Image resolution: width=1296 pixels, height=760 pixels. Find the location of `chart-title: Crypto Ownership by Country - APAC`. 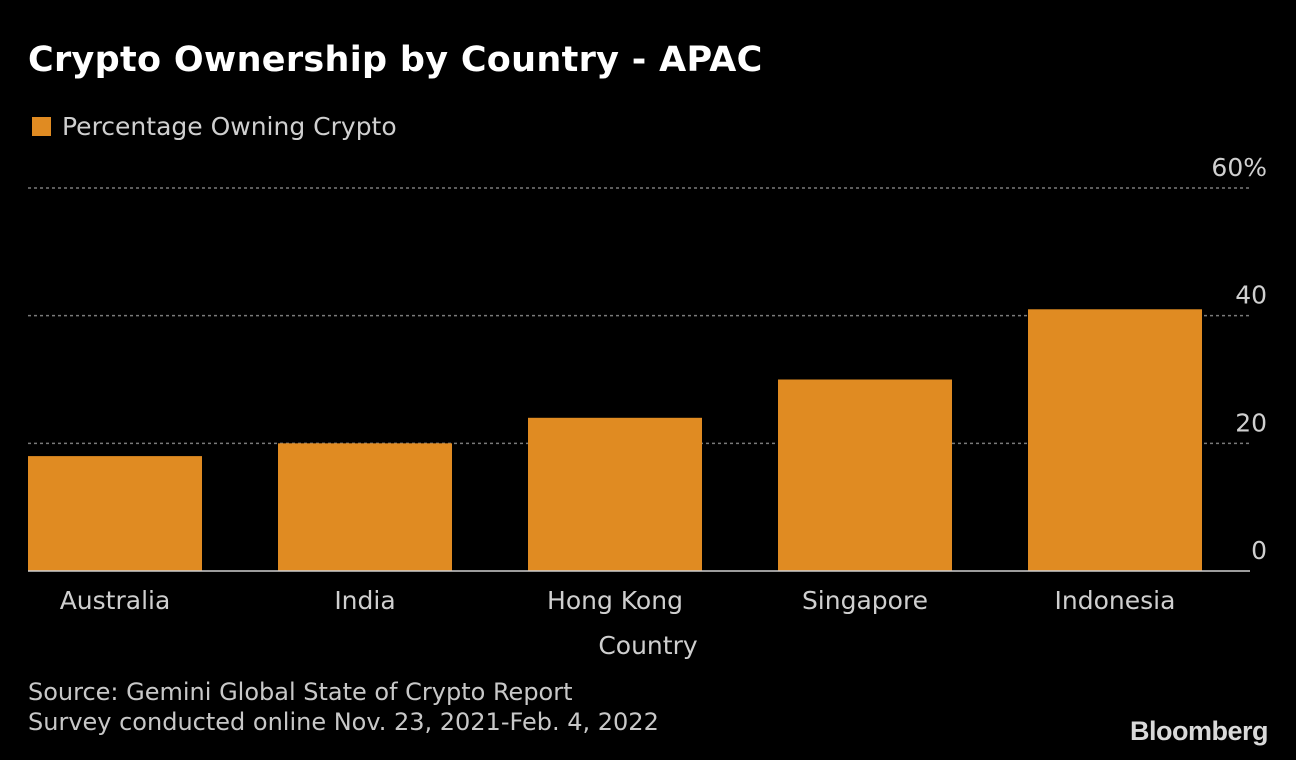

chart-title: Crypto Ownership by Country - APAC is located at coordinates (395, 60).